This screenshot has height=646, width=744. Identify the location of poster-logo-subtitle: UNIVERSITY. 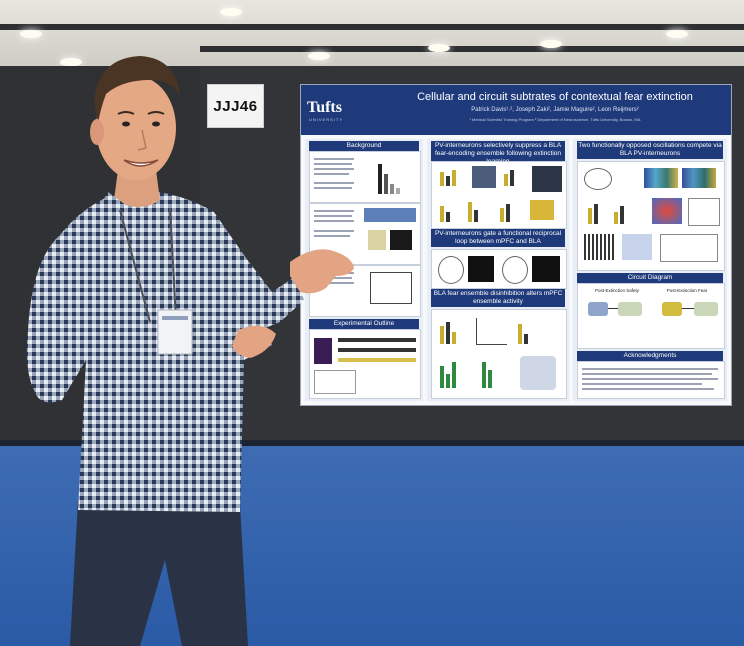
(326, 119).